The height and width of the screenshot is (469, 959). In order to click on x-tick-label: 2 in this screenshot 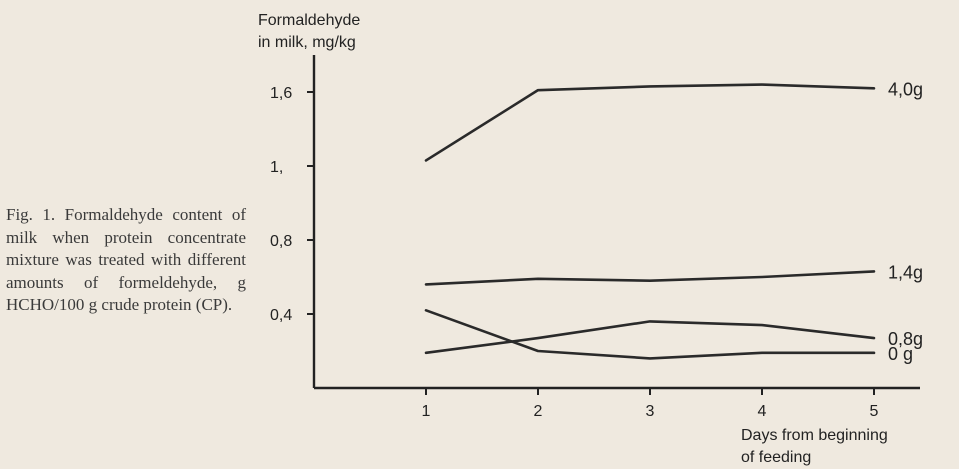, I will do `click(538, 411)`.